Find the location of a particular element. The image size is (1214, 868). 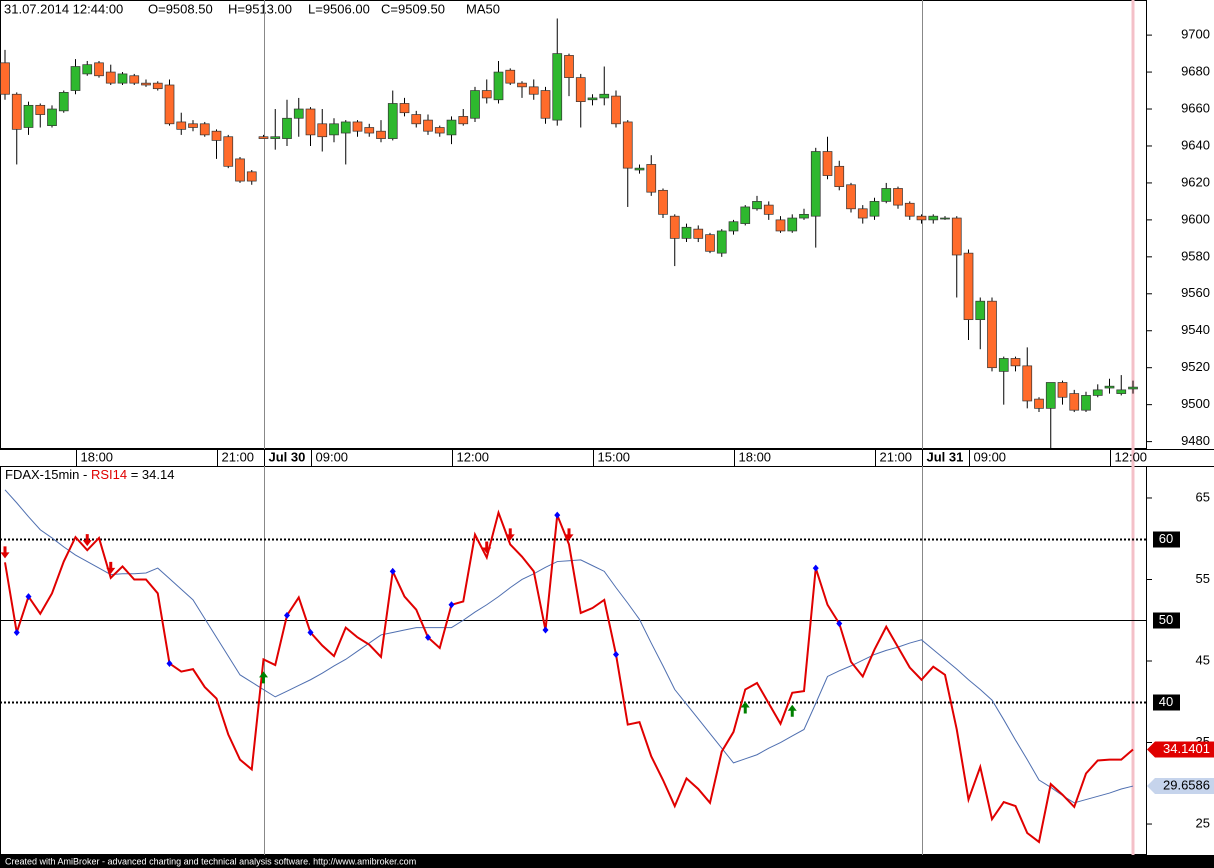

footer-bar is located at coordinates (607, 861).